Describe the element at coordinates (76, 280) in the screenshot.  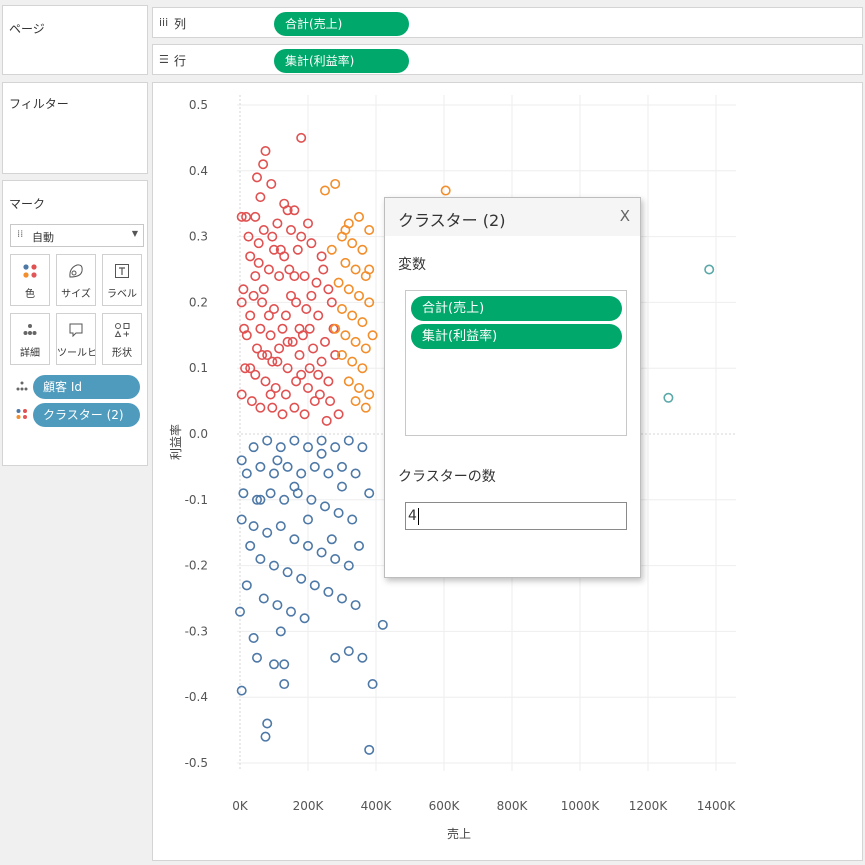
I see `size-button: サイズ` at that location.